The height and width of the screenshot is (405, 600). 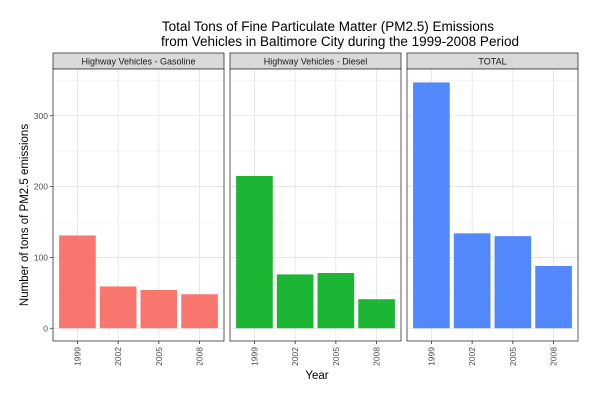 I want to click on facet-strip-label: Highway Vehicles - Diesel, so click(x=316, y=62).